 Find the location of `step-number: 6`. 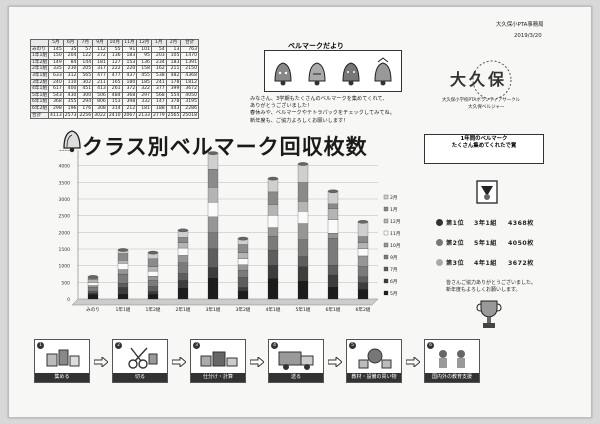

step-number: 6 is located at coordinates (430, 345).